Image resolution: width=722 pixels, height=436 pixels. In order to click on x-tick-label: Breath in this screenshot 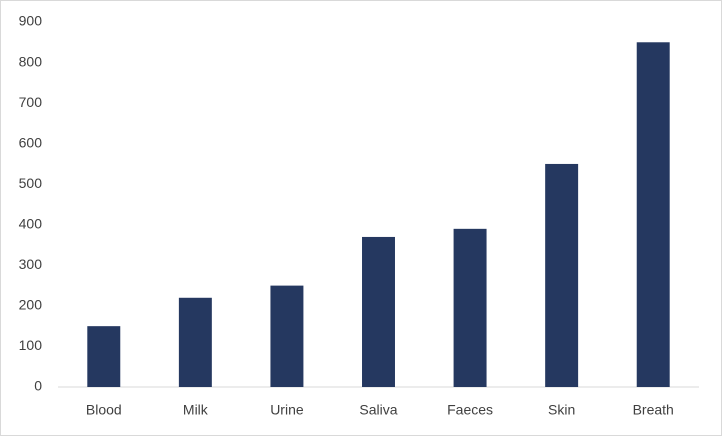, I will do `click(653, 410)`.